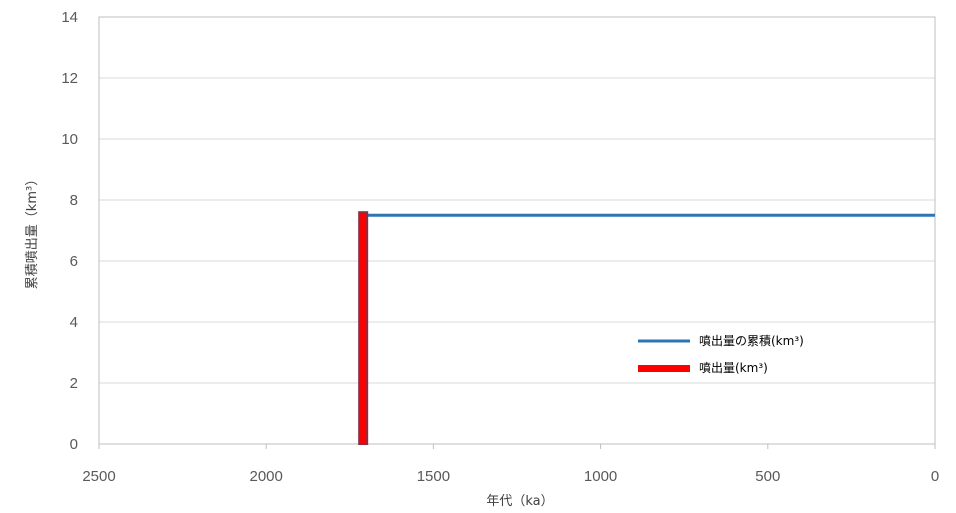  What do you see at coordinates (935, 476) in the screenshot?
I see `x-tick-label: 0` at bounding box center [935, 476].